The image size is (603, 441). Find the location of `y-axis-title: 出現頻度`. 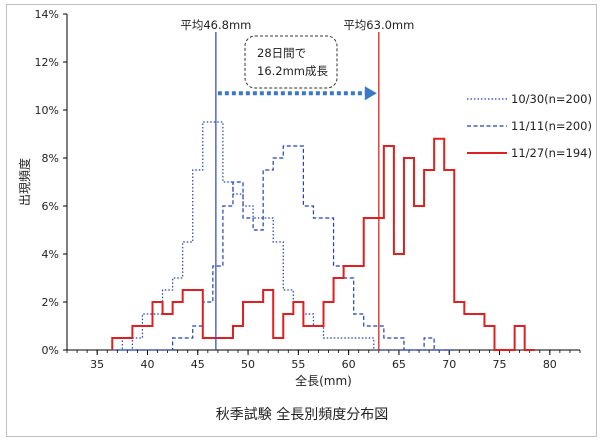

y-axis-title: 出現頻度 is located at coordinates (24, 182).